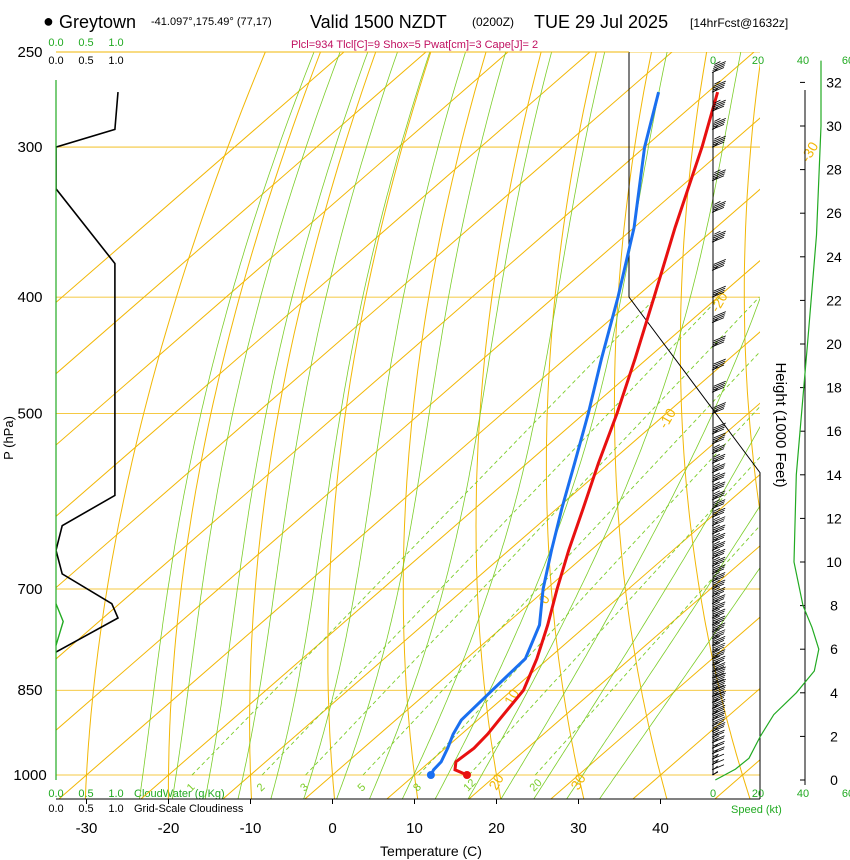  I want to click on speed-scale-label: 0, so click(713, 61).